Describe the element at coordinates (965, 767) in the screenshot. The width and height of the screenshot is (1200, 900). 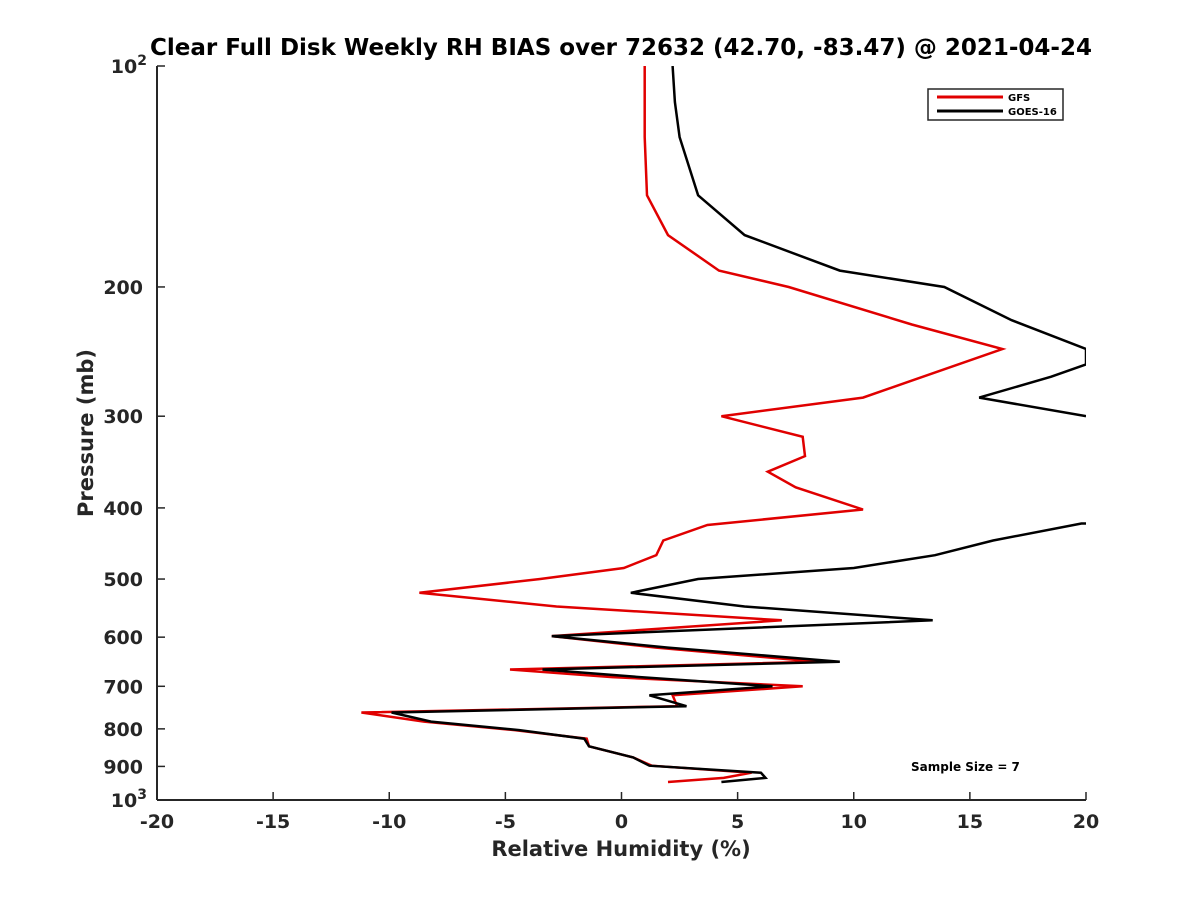
I see `sample-size-annotation: Sample Size = 7` at that location.